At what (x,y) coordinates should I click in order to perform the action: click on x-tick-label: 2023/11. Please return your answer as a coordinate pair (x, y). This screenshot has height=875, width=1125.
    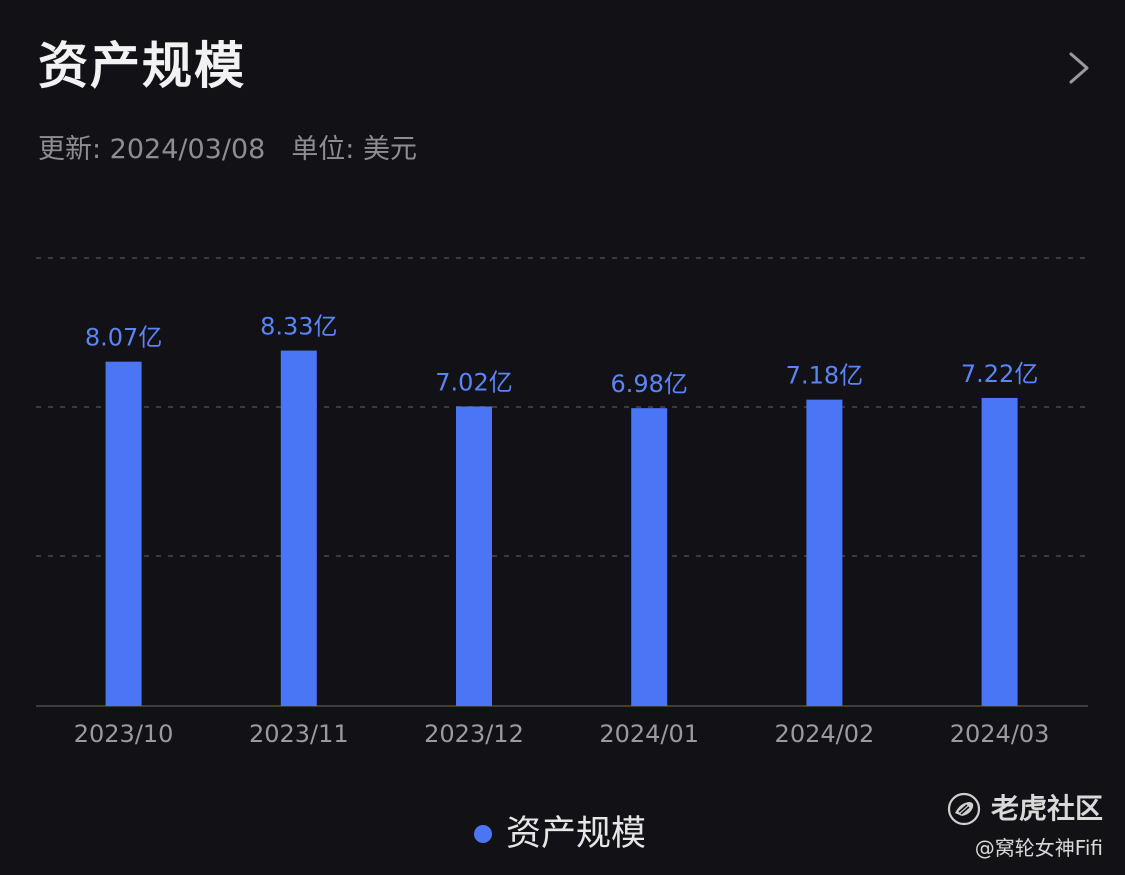
    Looking at the image, I should click on (299, 734).